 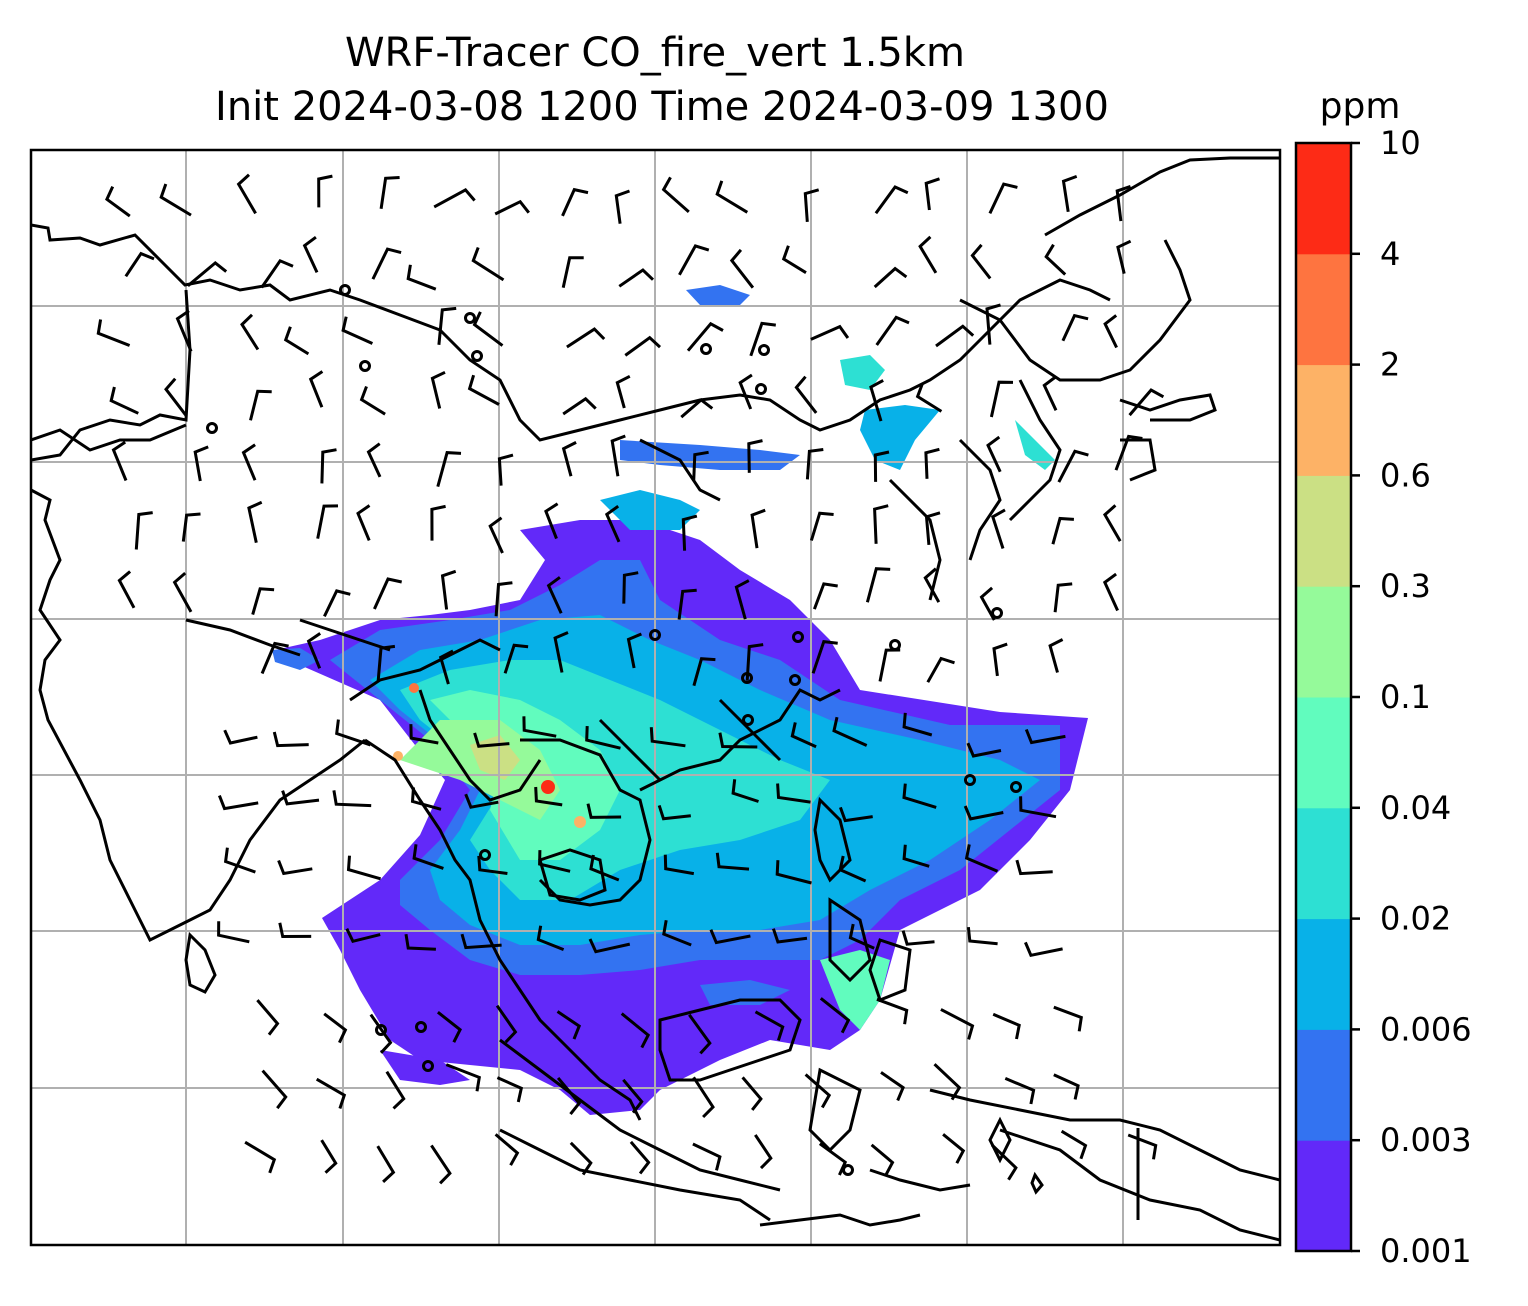 I want to click on colorbar: ppm 0.001 0.003 0.006 0.02 0.04 0.1 0.3 0.6 2 4 10, so click(x=1383, y=678).